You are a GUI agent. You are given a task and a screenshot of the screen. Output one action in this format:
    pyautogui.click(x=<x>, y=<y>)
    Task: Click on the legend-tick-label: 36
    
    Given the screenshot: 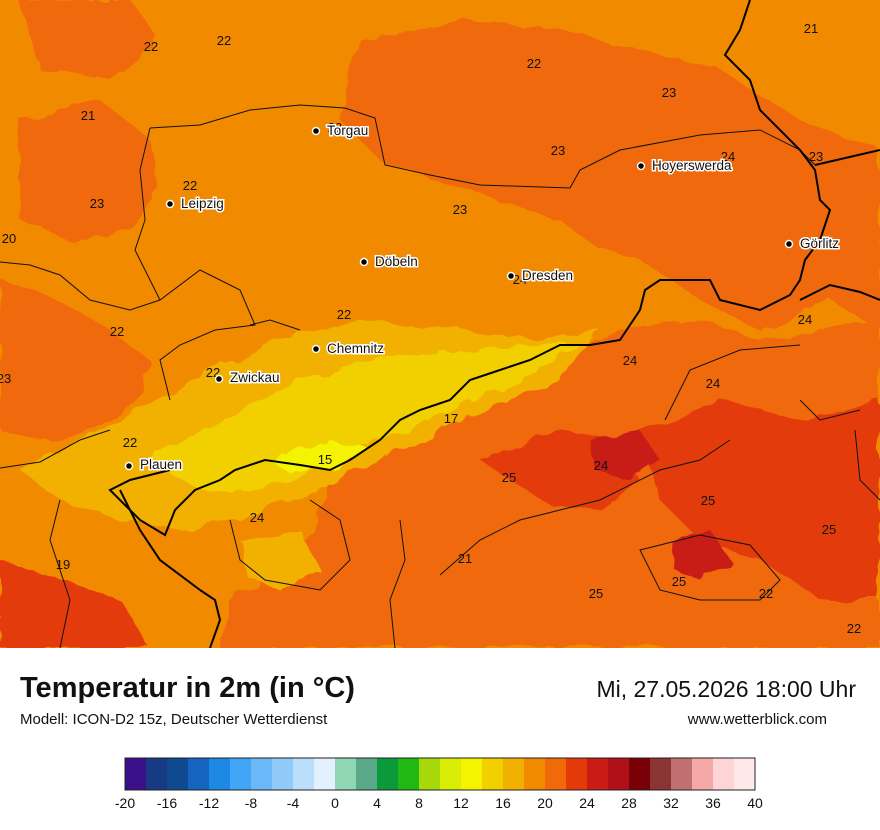 What is the action you would take?
    pyautogui.click(x=713, y=803)
    